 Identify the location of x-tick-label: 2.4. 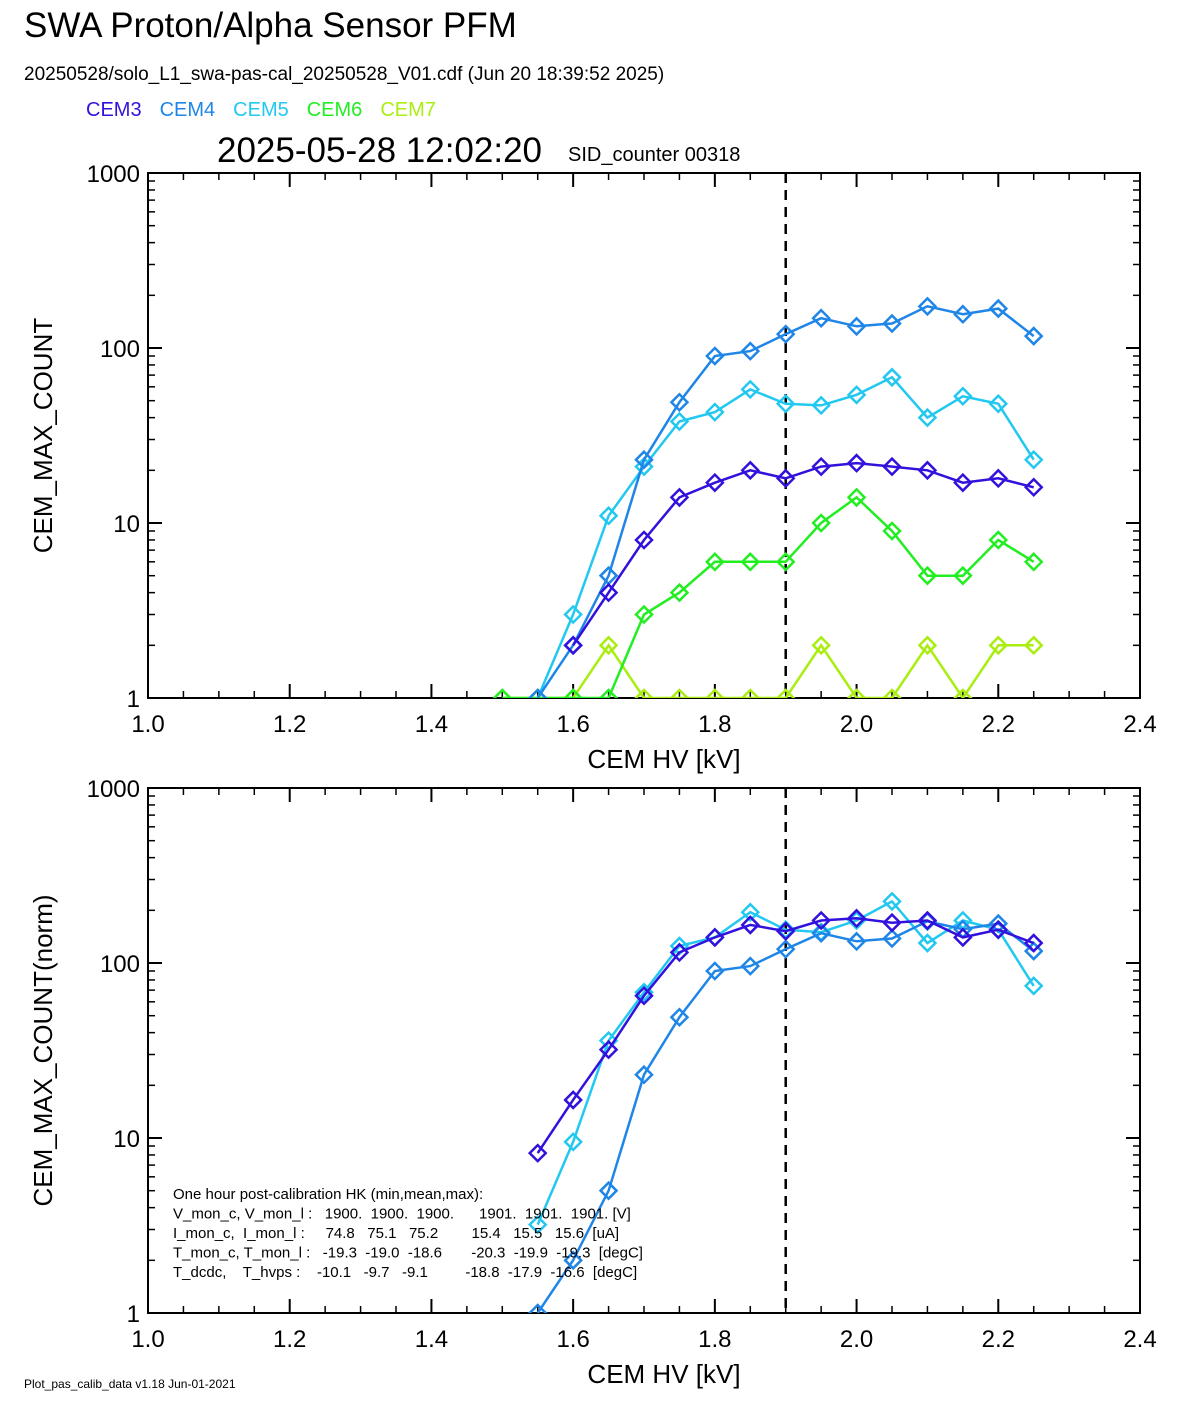
(1139, 724).